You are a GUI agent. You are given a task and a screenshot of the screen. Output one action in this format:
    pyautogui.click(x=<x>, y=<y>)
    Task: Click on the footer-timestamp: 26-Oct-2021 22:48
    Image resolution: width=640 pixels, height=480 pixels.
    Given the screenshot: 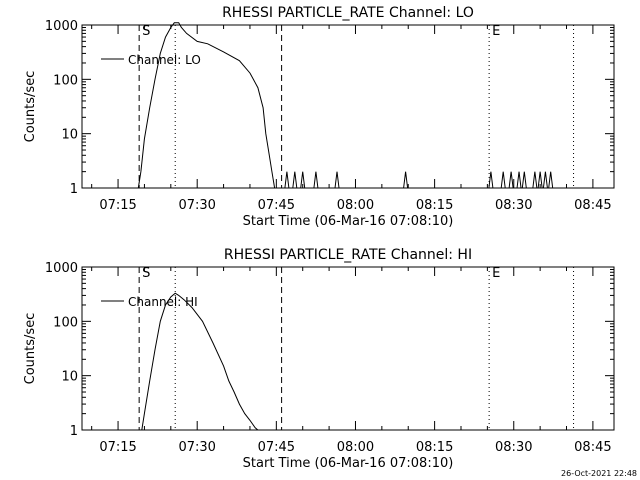 What is the action you would take?
    pyautogui.click(x=599, y=473)
    